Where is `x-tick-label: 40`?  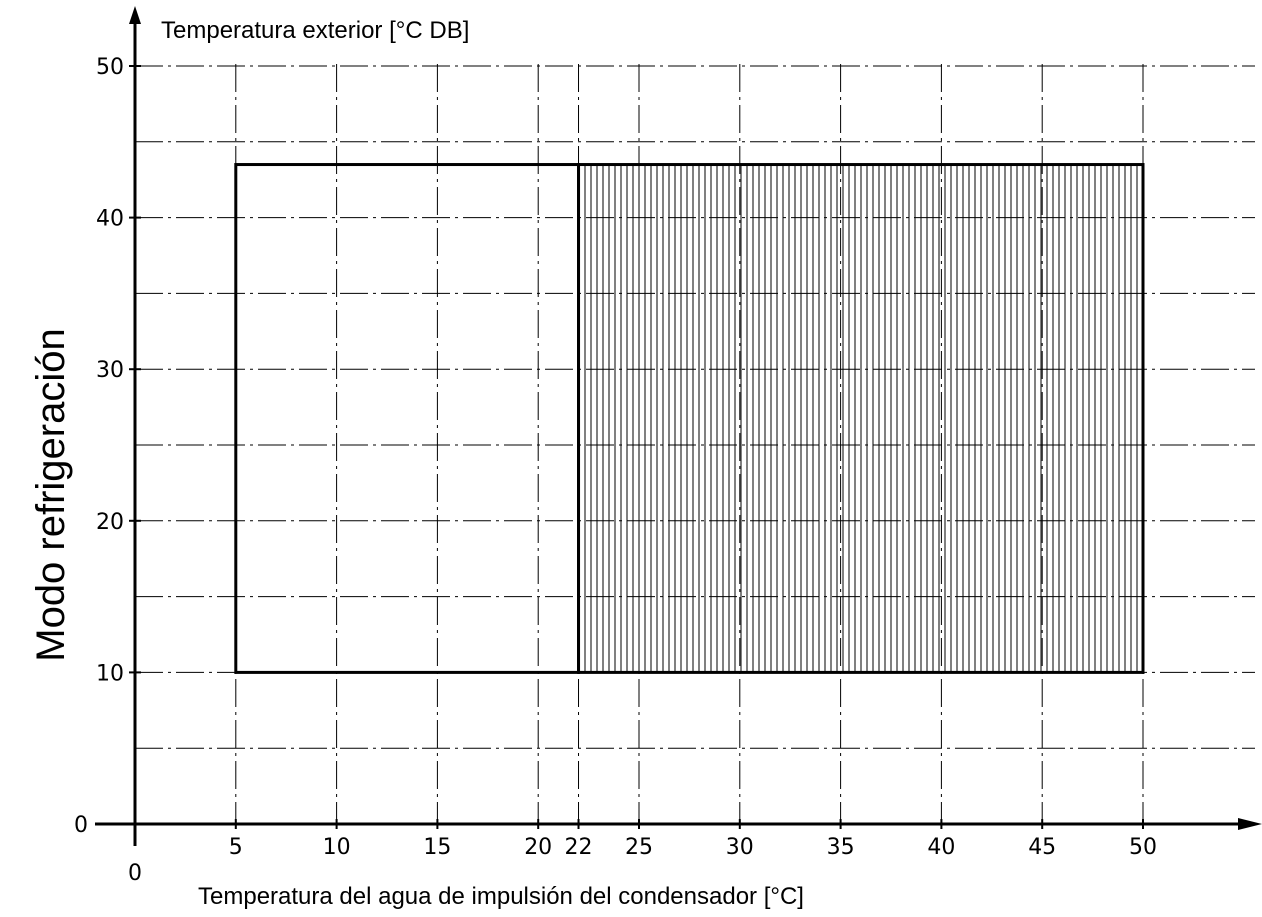 x-tick-label: 40 is located at coordinates (941, 847).